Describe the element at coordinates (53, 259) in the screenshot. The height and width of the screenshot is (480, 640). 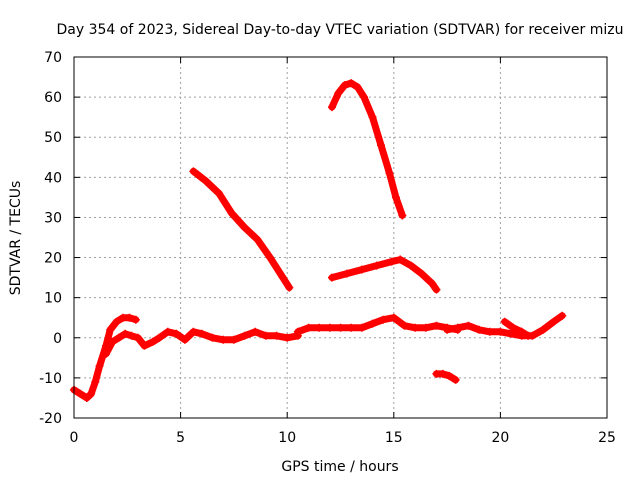
I see `y-tick-label: 20` at that location.